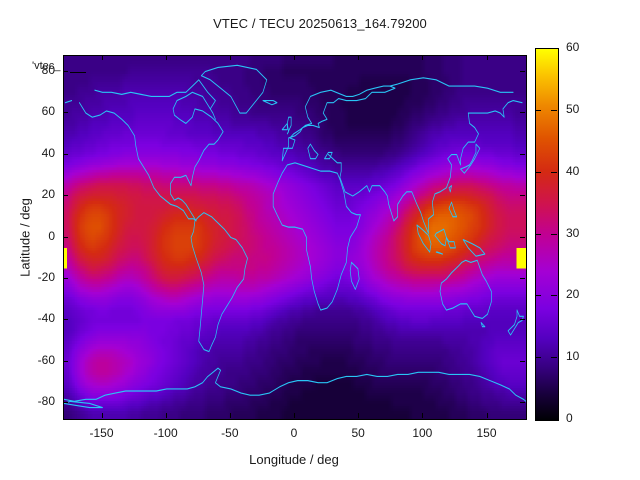  What do you see at coordinates (48, 194) in the screenshot?
I see `y-tick-label: 20` at bounding box center [48, 194].